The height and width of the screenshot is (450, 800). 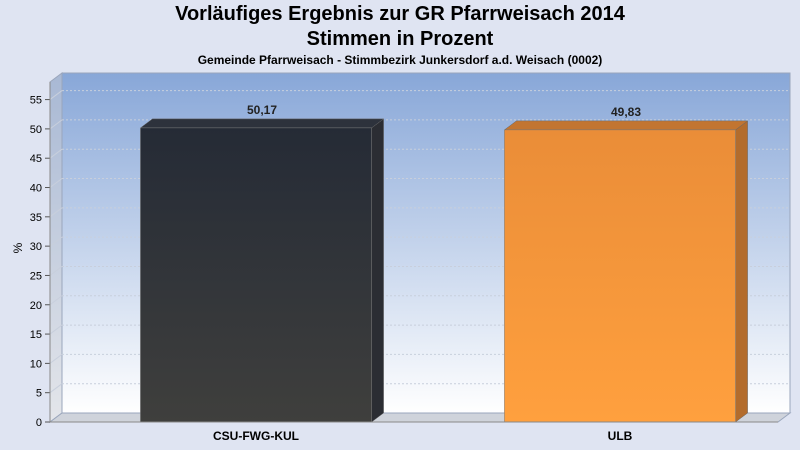 What do you see at coordinates (36, 159) in the screenshot?
I see `y-tick-label: 45` at bounding box center [36, 159].